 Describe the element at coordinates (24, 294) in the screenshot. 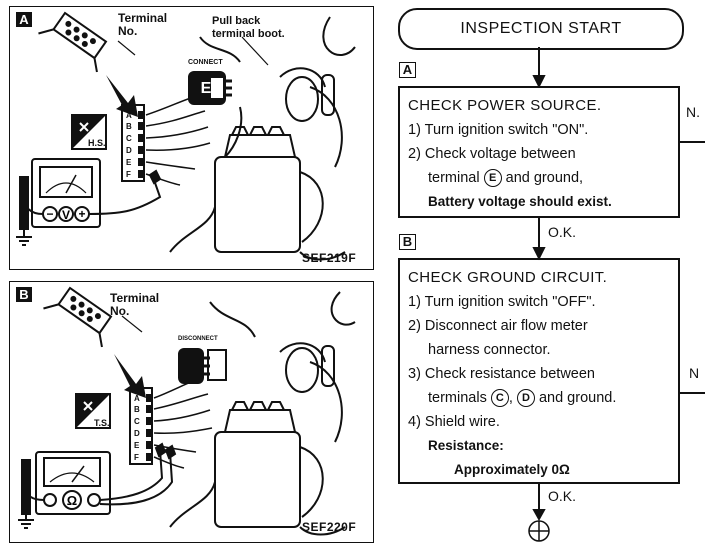

I see `panel-b-tag: B` at that location.